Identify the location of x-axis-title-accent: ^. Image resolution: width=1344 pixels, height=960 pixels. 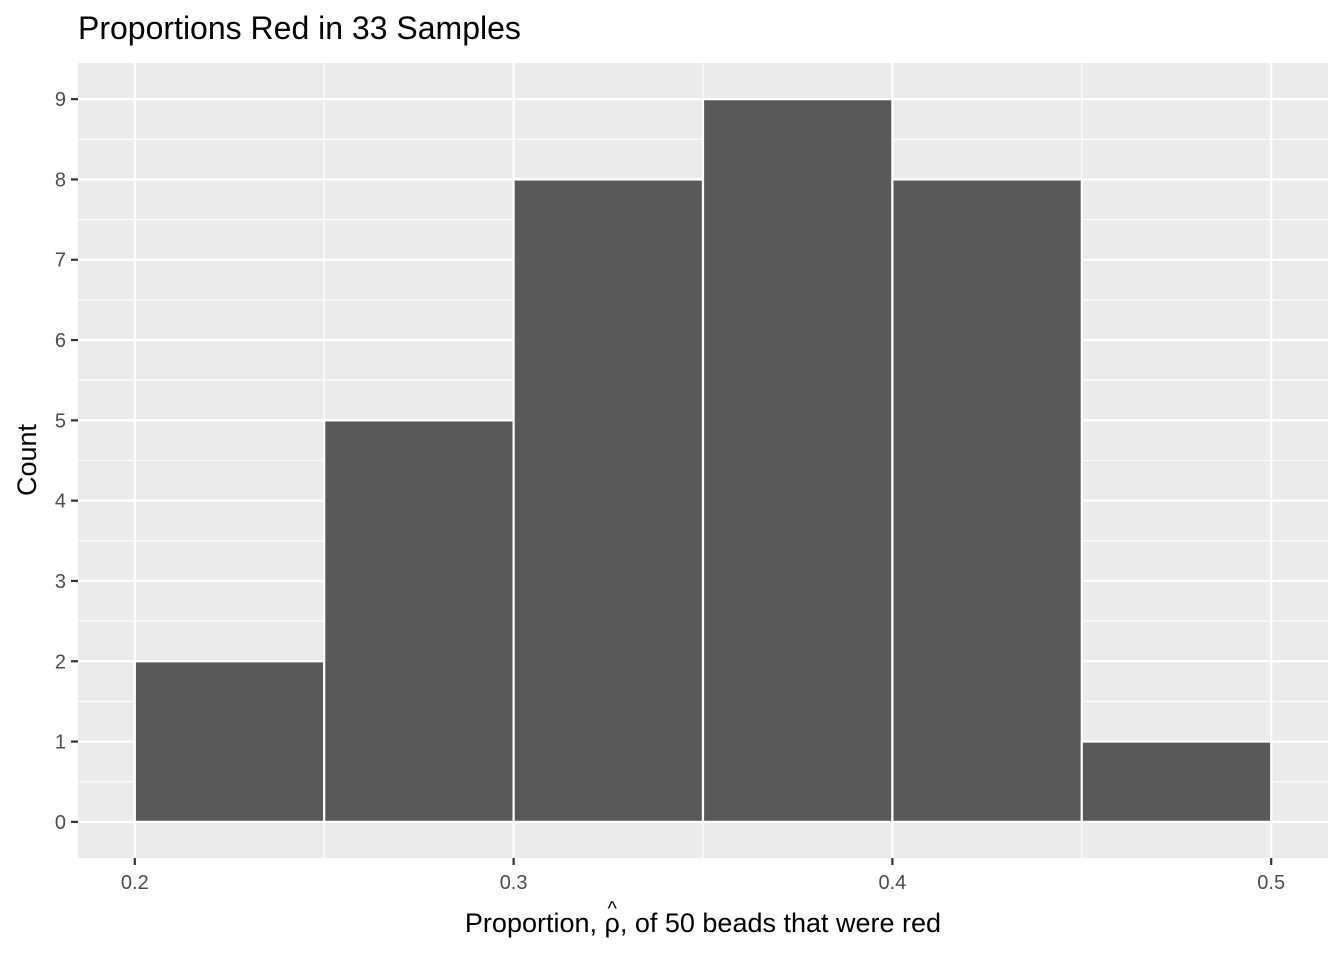
(612, 909).